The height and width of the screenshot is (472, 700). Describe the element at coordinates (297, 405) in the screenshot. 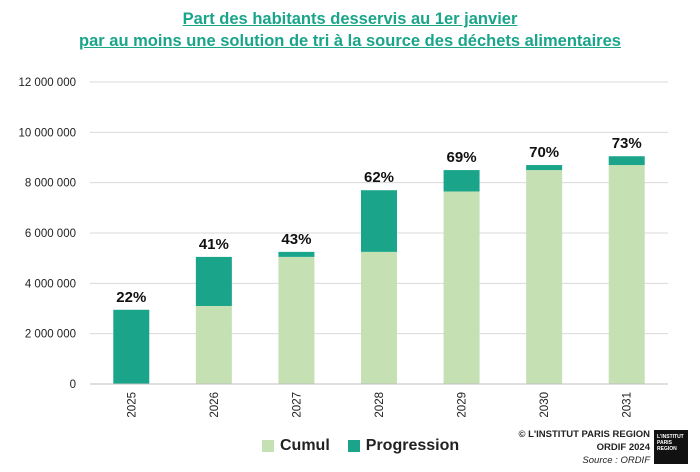

I see `x-tick-label: 2027` at that location.